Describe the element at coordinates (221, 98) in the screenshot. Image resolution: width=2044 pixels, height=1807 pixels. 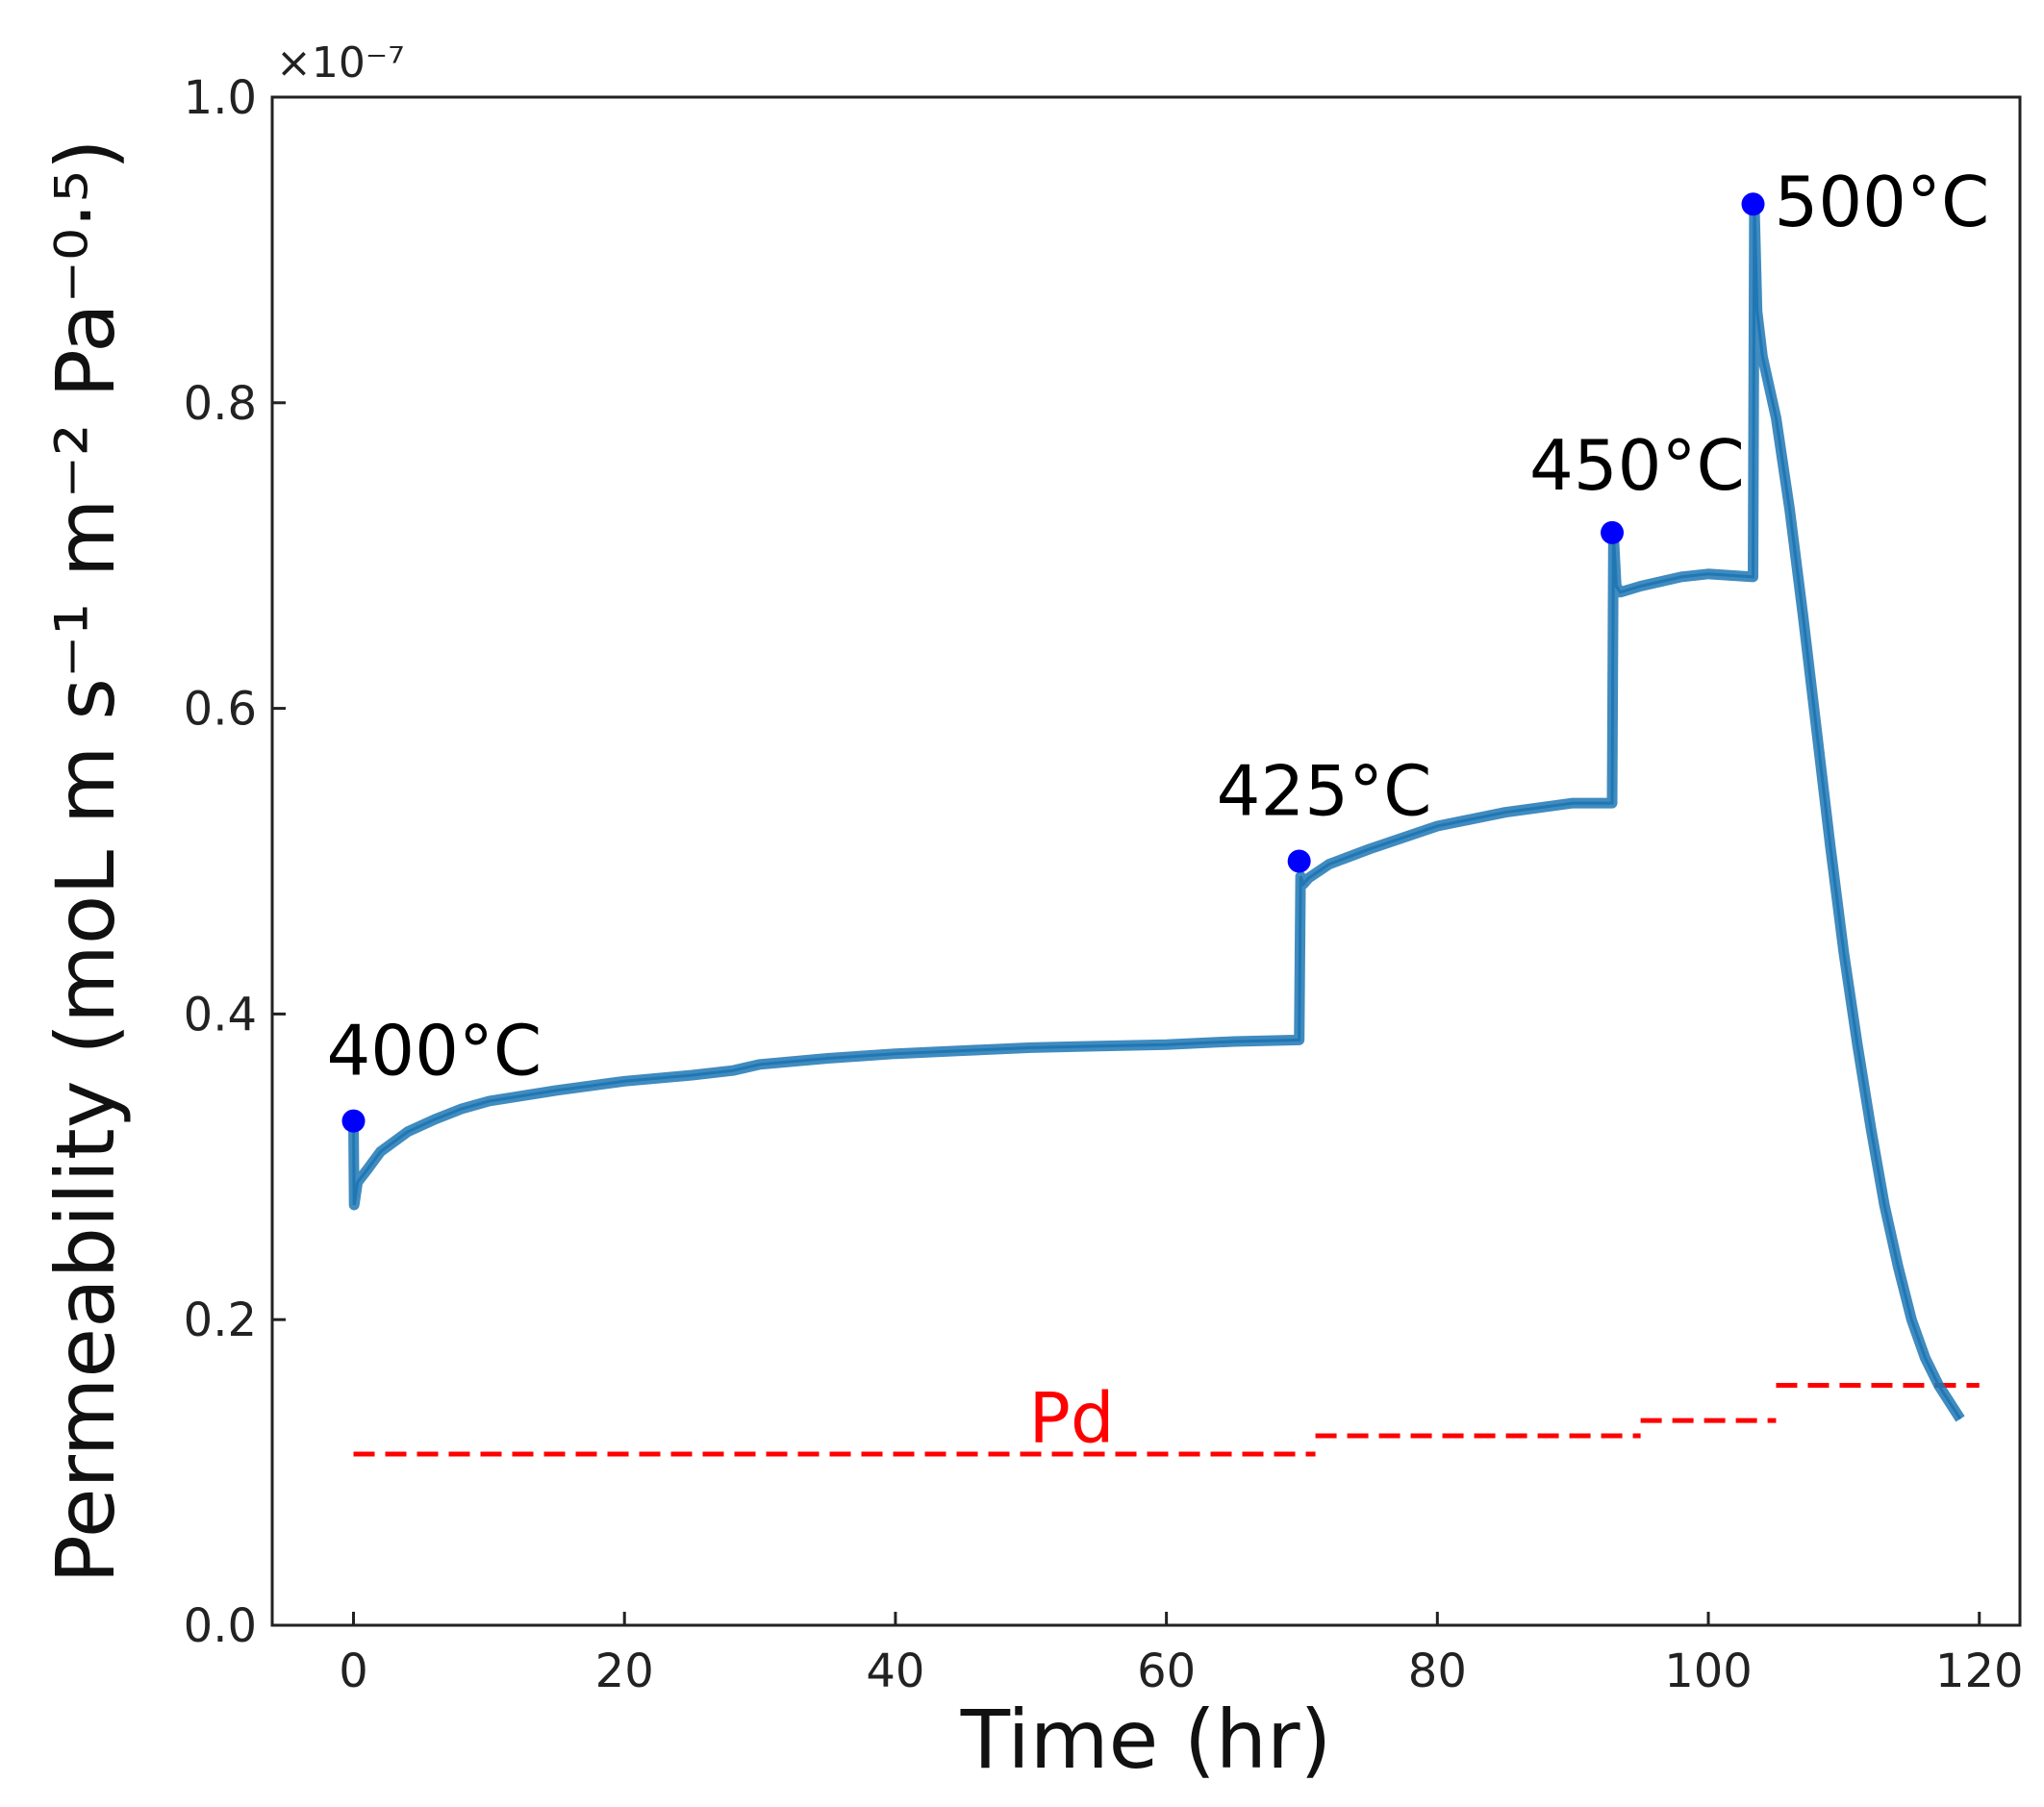
I see `y-tick-label: 1.0` at that location.